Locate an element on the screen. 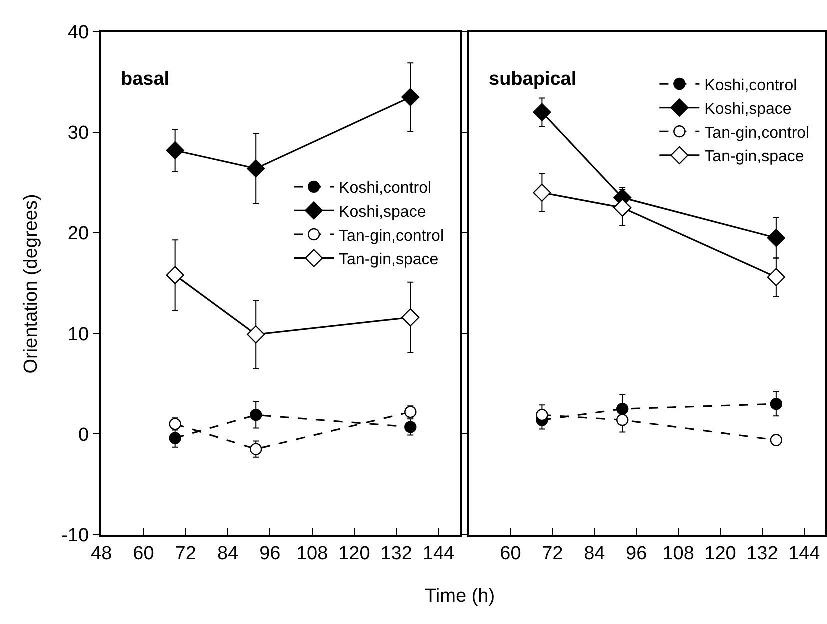  y-axis-title: Orientation (degrees) is located at coordinates (31, 284).